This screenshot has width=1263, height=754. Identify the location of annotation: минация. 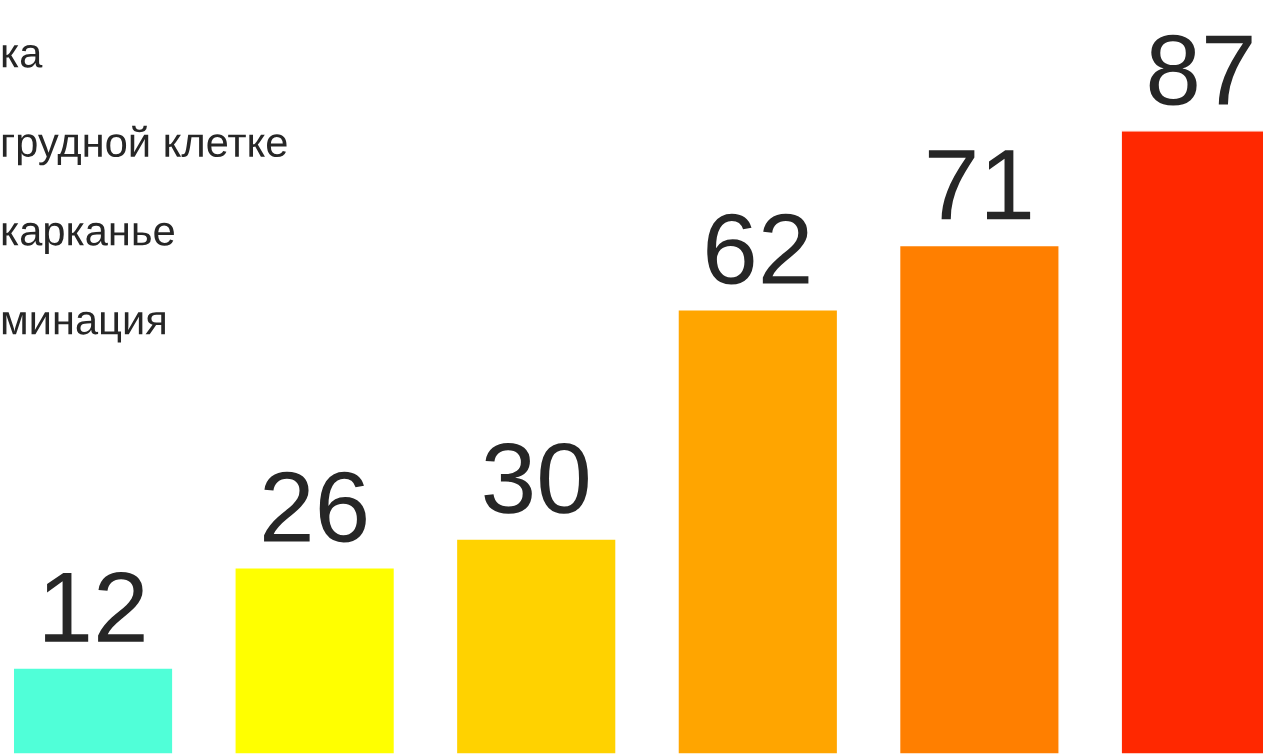
(83, 327).